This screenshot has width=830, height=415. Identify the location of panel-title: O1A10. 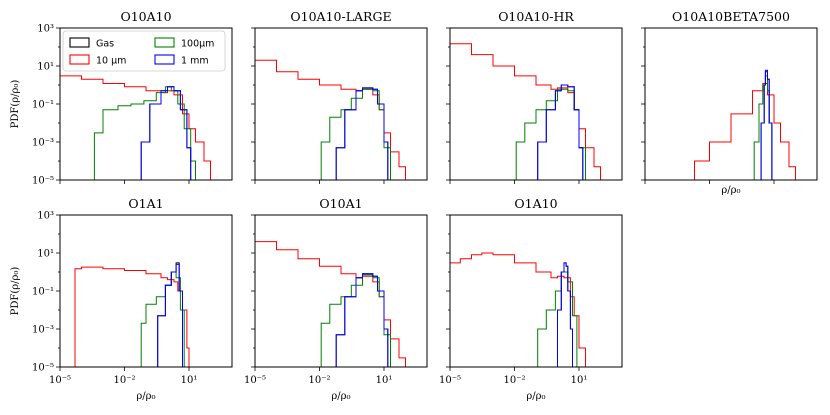
(535, 203).